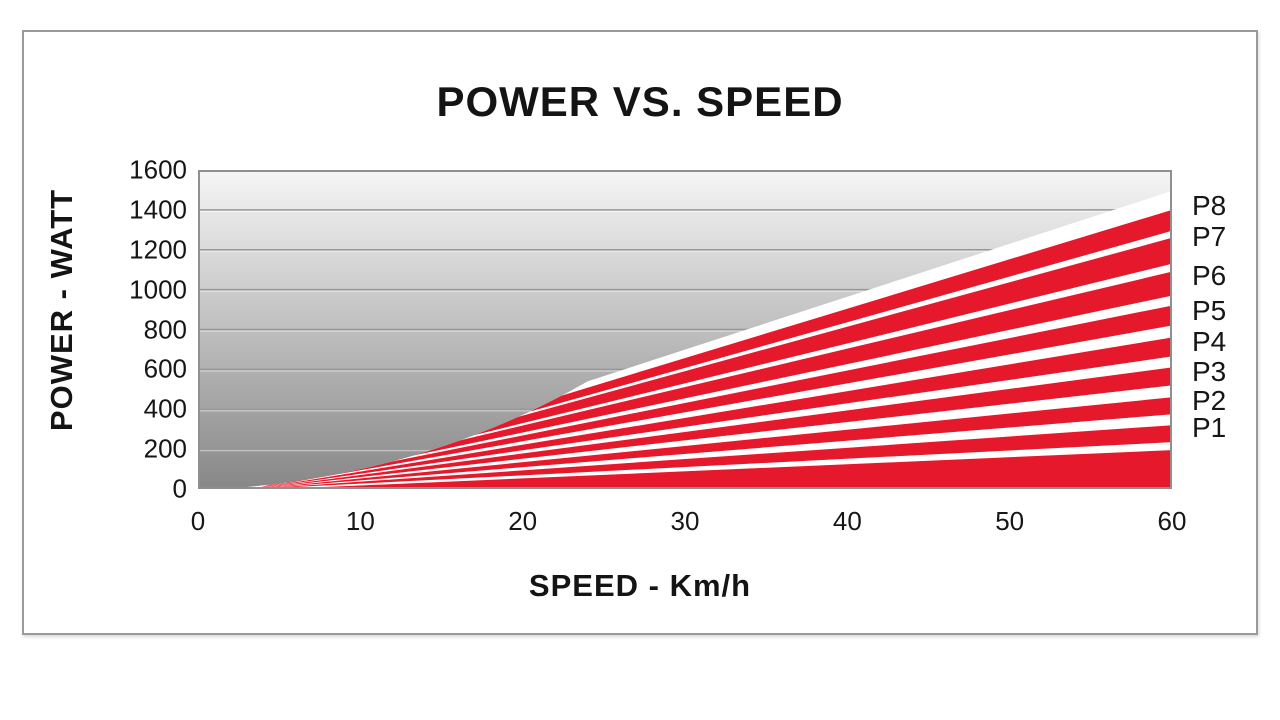 The width and height of the screenshot is (1280, 720). I want to click on y-tick-label-600: 600, so click(165, 368).